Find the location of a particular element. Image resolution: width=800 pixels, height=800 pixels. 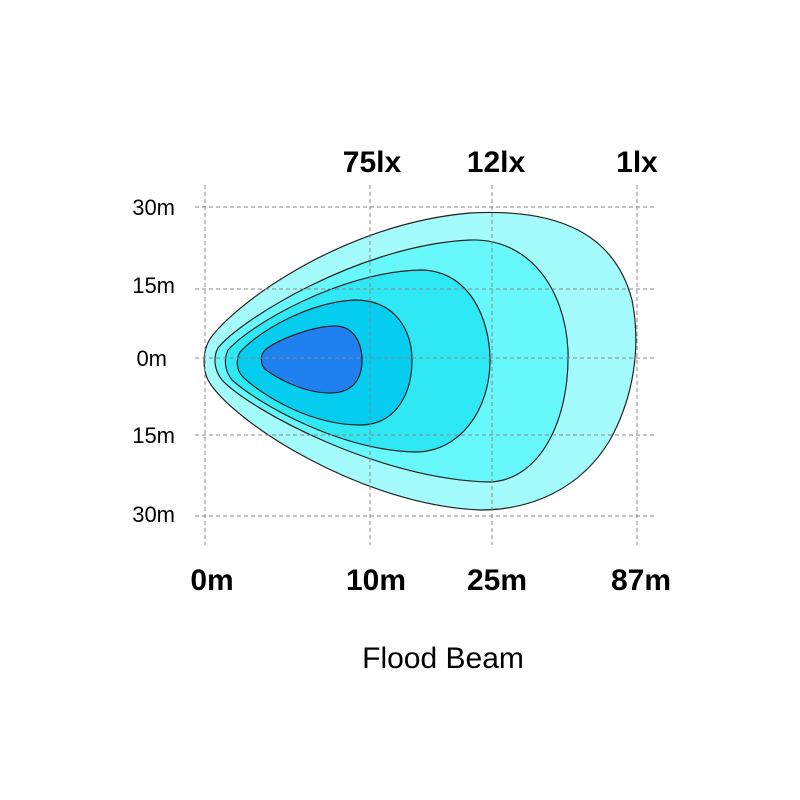

lux-label: 75lx is located at coordinates (372, 162).